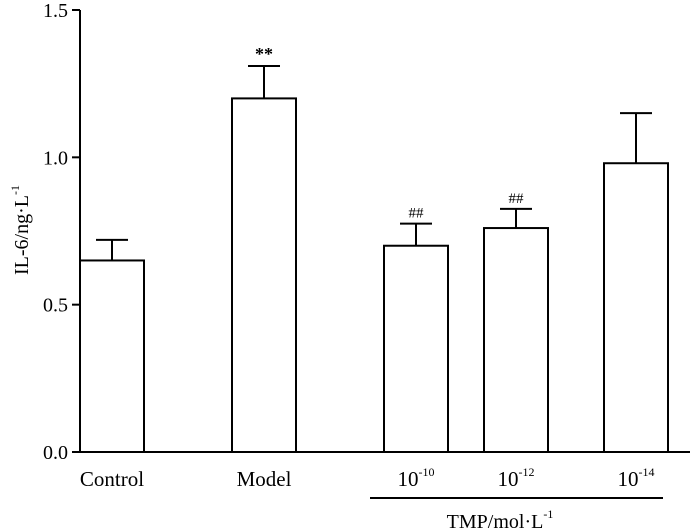  I want to click on category-label-sup: -10, so click(427, 472).